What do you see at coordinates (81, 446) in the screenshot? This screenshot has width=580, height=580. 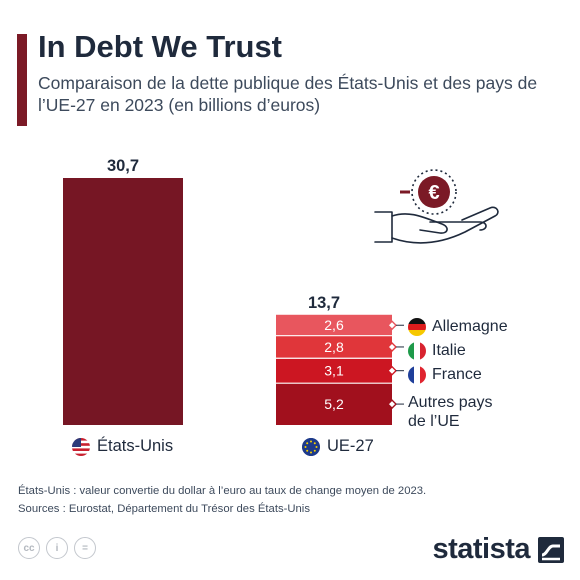 I see `us-flag-icon` at bounding box center [81, 446].